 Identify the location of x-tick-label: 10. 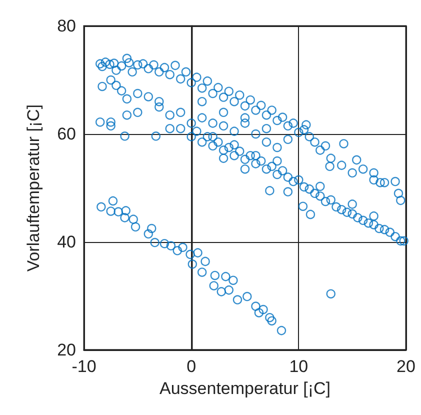
(298, 366).